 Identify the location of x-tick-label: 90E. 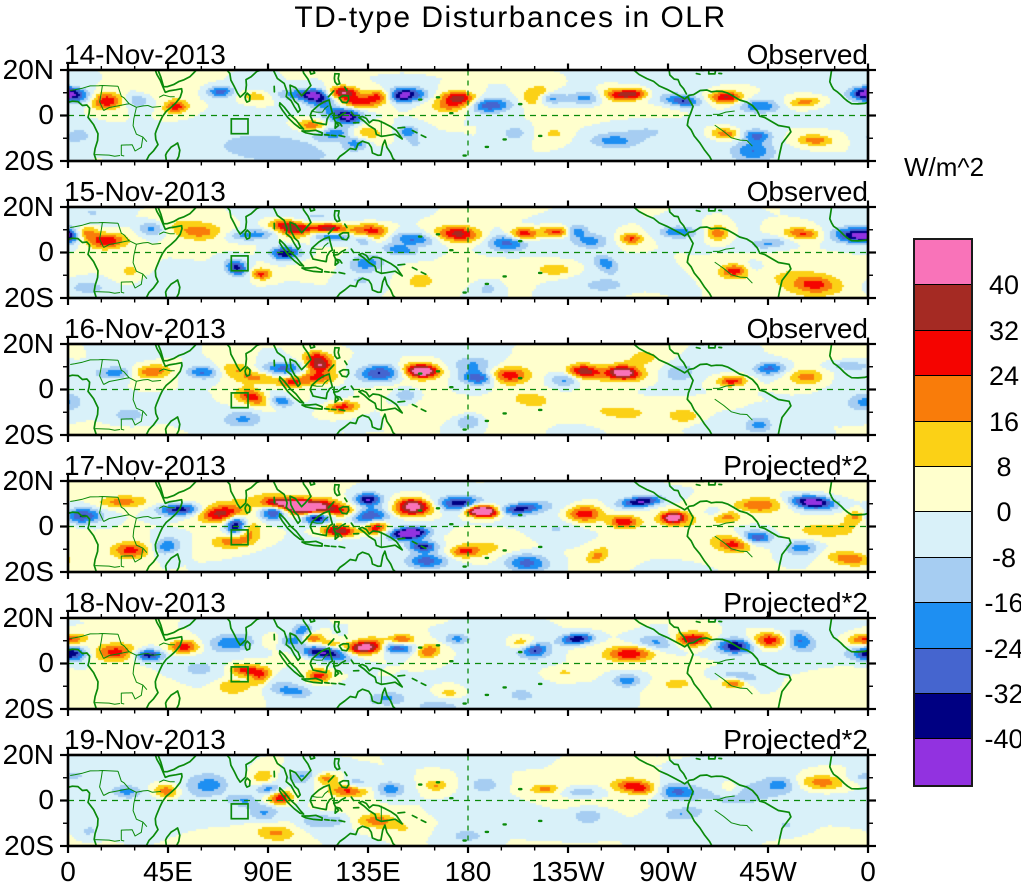
(268, 871).